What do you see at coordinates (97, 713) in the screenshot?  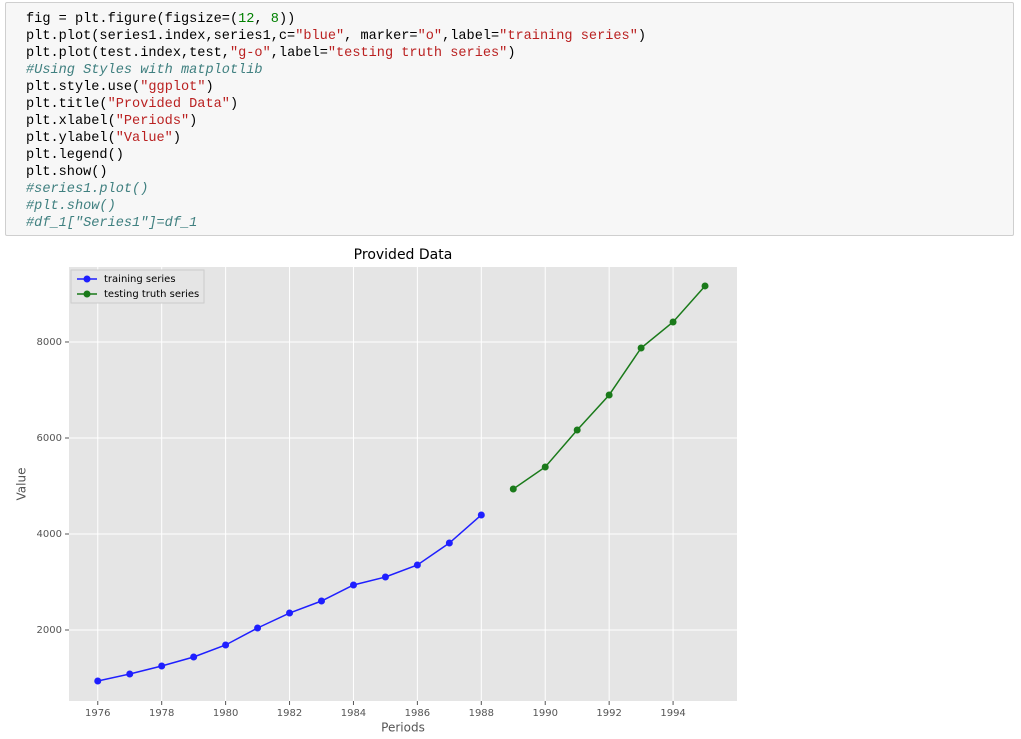 I see `x-tick-label: 1976` at bounding box center [97, 713].